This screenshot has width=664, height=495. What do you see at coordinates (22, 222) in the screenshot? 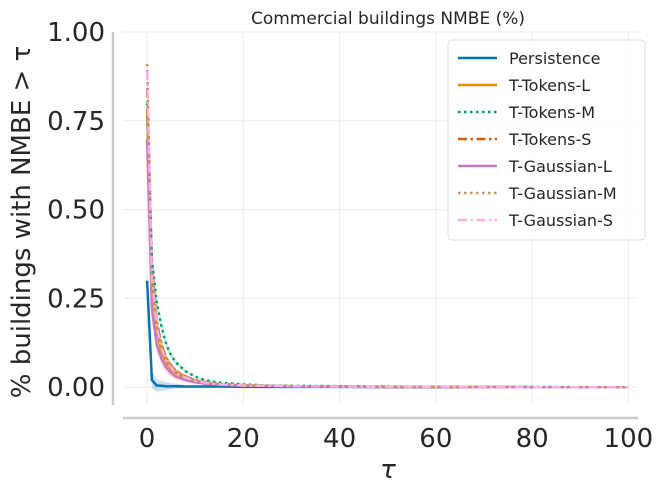
I see `y-axis-label: % buildings with NMBE > τ` at bounding box center [22, 222].